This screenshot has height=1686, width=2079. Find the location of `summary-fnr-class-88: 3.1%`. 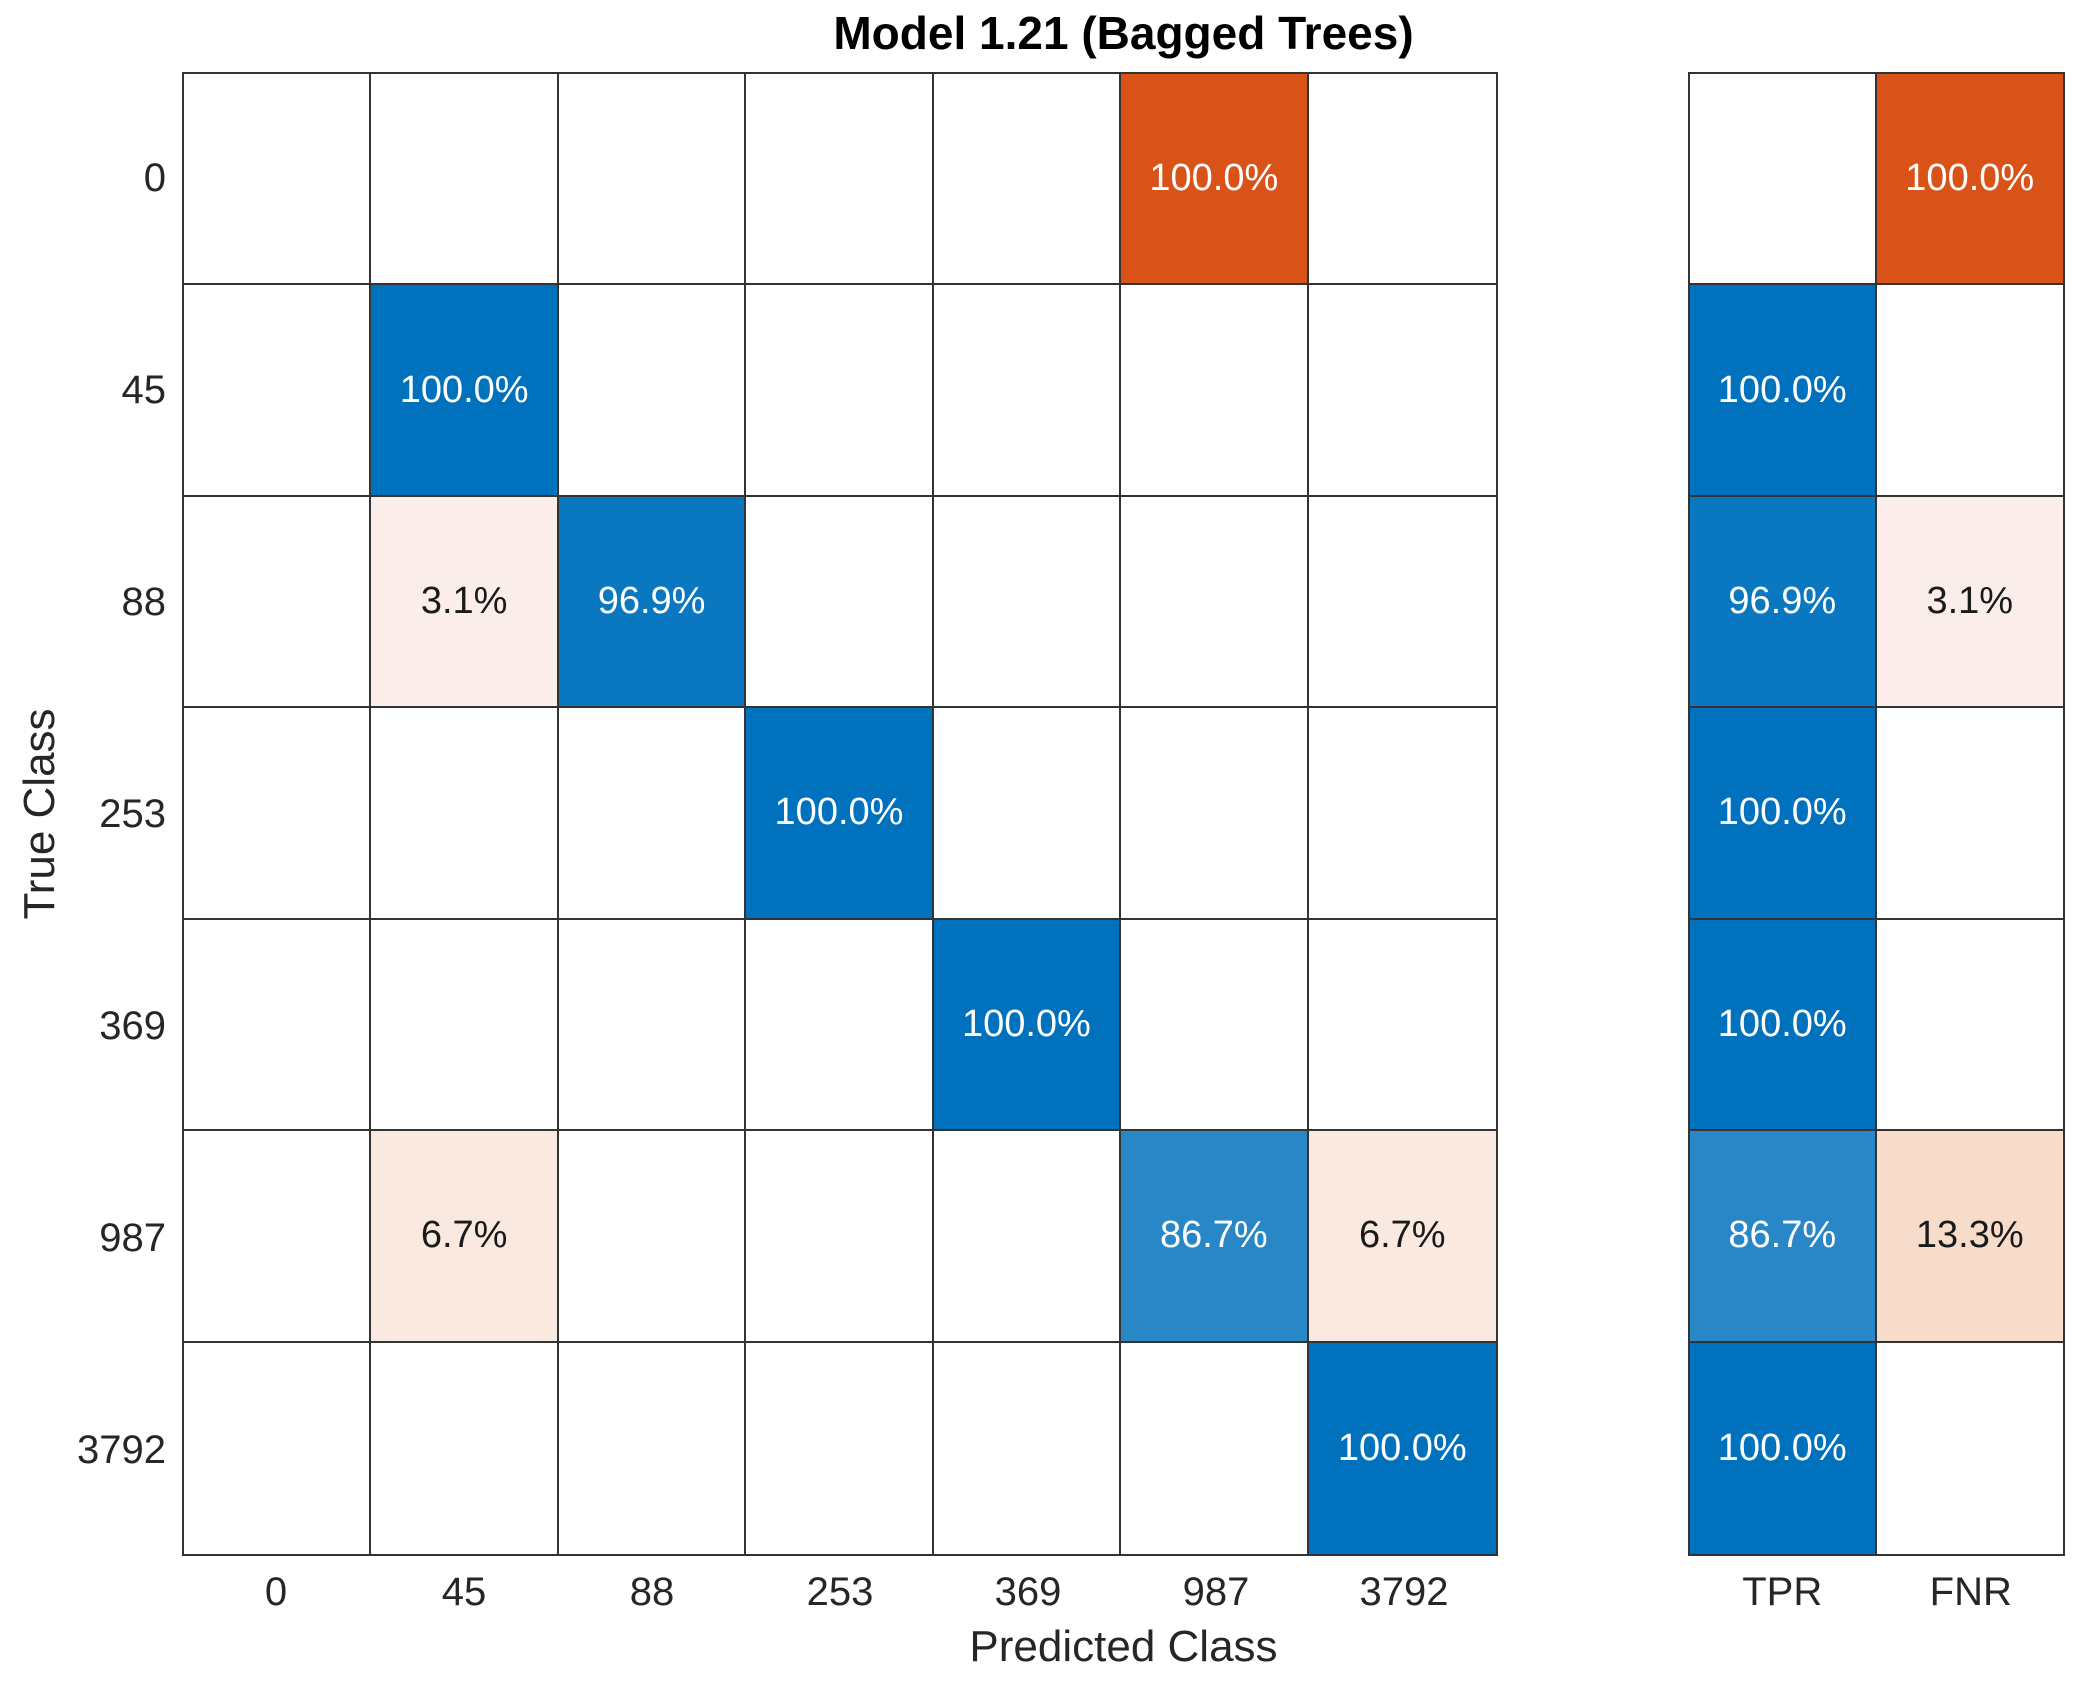

summary-fnr-class-88: 3.1% is located at coordinates (1969, 602).